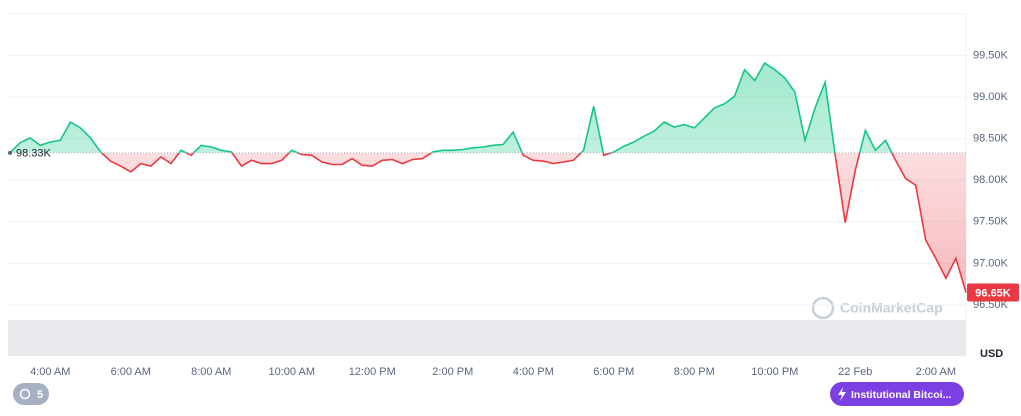 The height and width of the screenshot is (416, 1021). What do you see at coordinates (936, 372) in the screenshot?
I see `x-tick-label: 2:00 AM` at bounding box center [936, 372].